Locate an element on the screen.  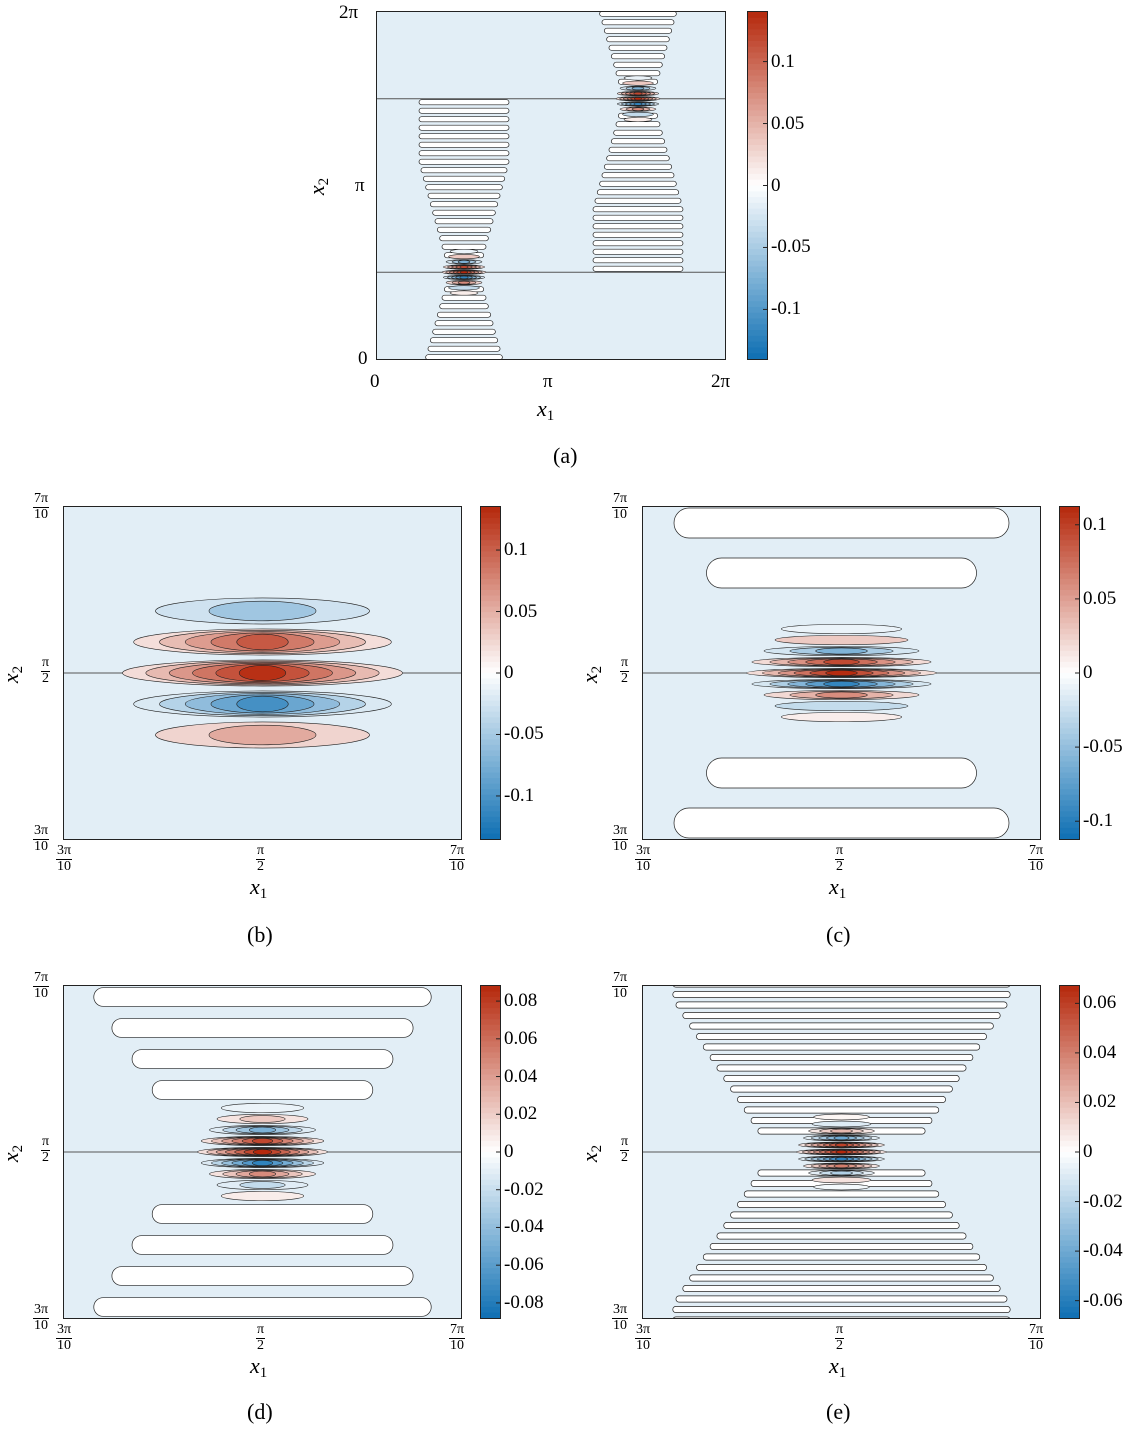
y-axis-label-a: x2 is located at coordinates (318, 186).